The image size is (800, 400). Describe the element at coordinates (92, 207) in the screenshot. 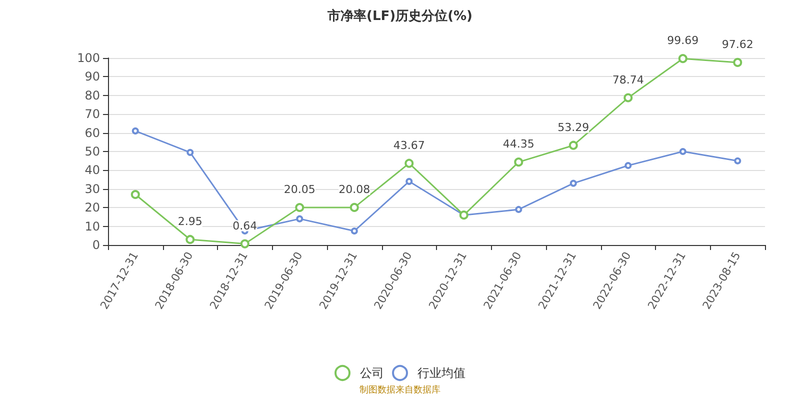

I see `y-tick-label: 20` at that location.